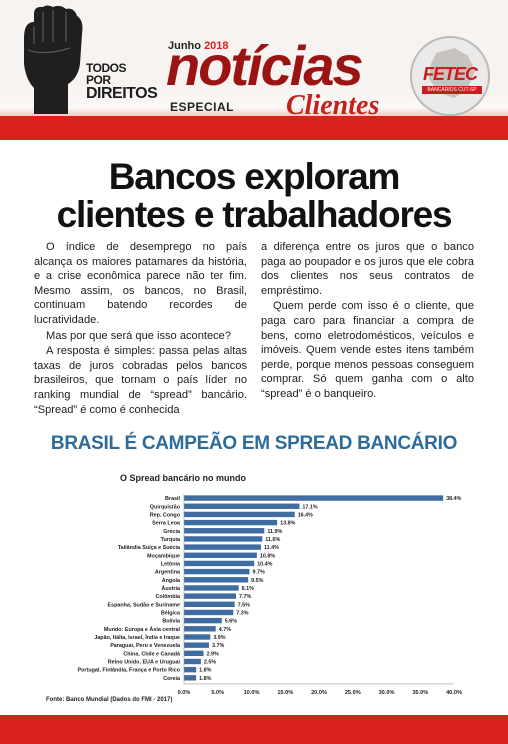 The width and height of the screenshot is (508, 744). What do you see at coordinates (142, 629) in the screenshot?
I see `category-label: Mundo: Europa e Ásia central` at bounding box center [142, 629].